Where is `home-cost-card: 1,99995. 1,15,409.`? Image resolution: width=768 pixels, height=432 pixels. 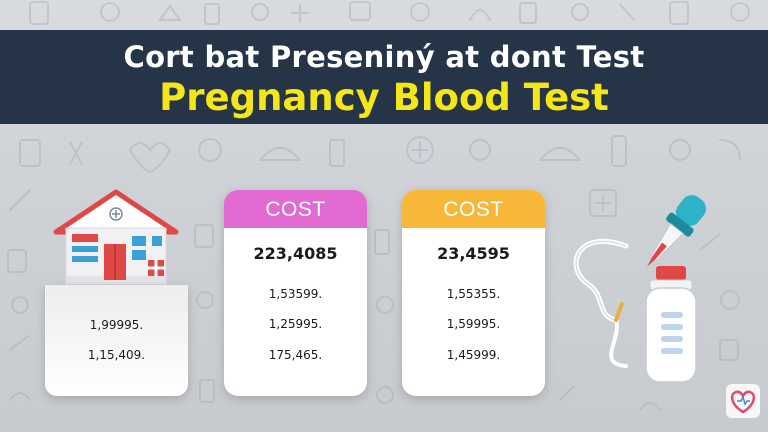
home-cost-card: 1,99995. 1,15,409. is located at coordinates (116, 340).